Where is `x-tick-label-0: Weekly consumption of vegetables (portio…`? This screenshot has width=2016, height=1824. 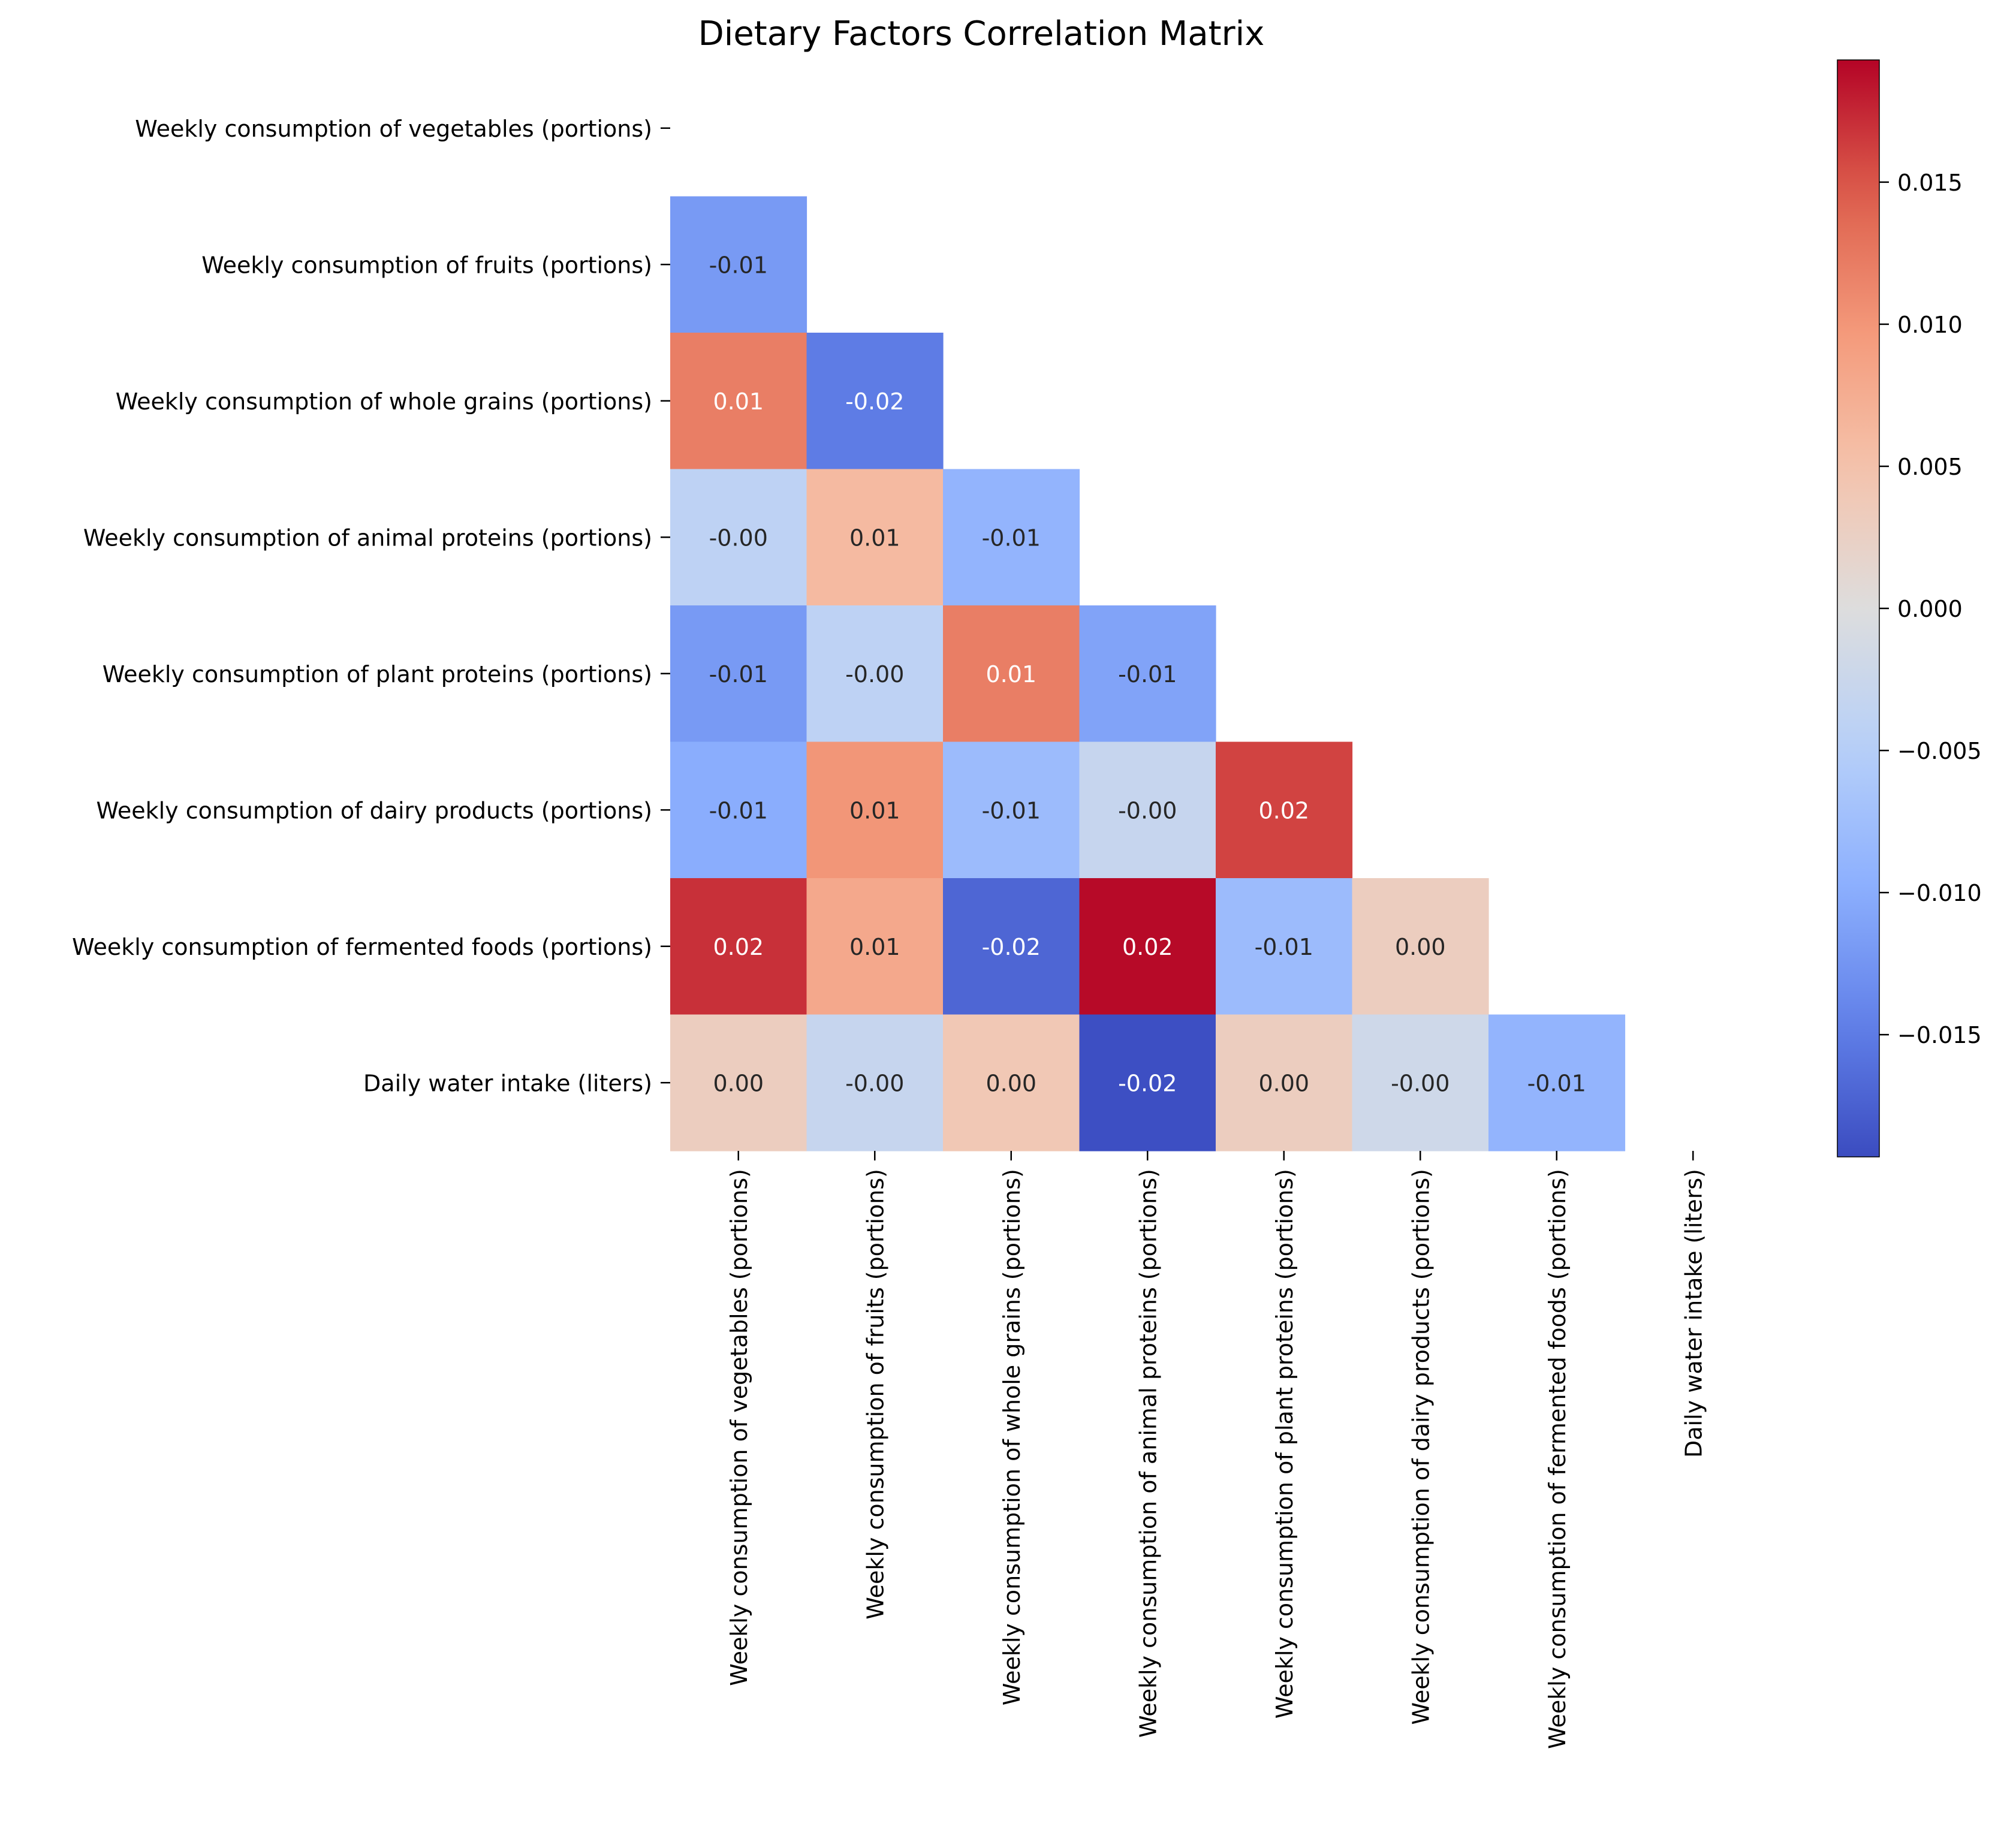
x-tick-label-0: Weekly consumption of vegetables (portio… is located at coordinates (739, 1427).